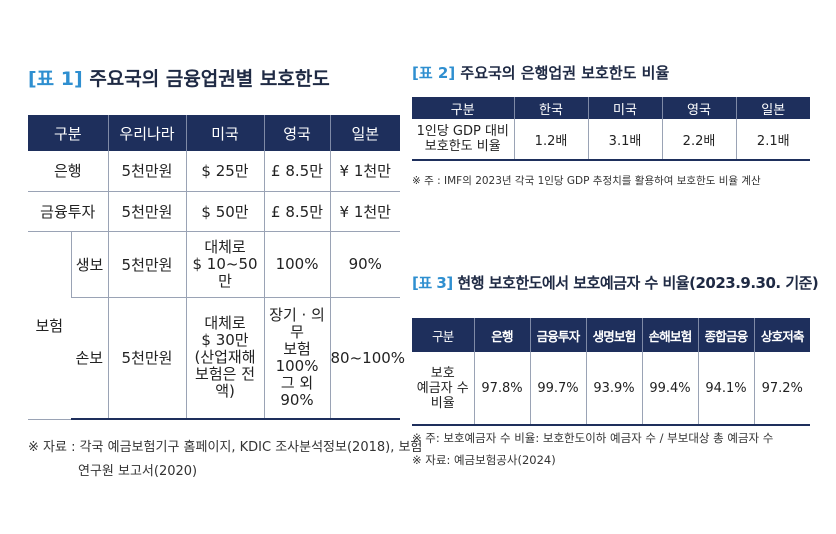  Describe the element at coordinates (365, 133) in the screenshot. I see `t1-header-japan: 일본` at that location.